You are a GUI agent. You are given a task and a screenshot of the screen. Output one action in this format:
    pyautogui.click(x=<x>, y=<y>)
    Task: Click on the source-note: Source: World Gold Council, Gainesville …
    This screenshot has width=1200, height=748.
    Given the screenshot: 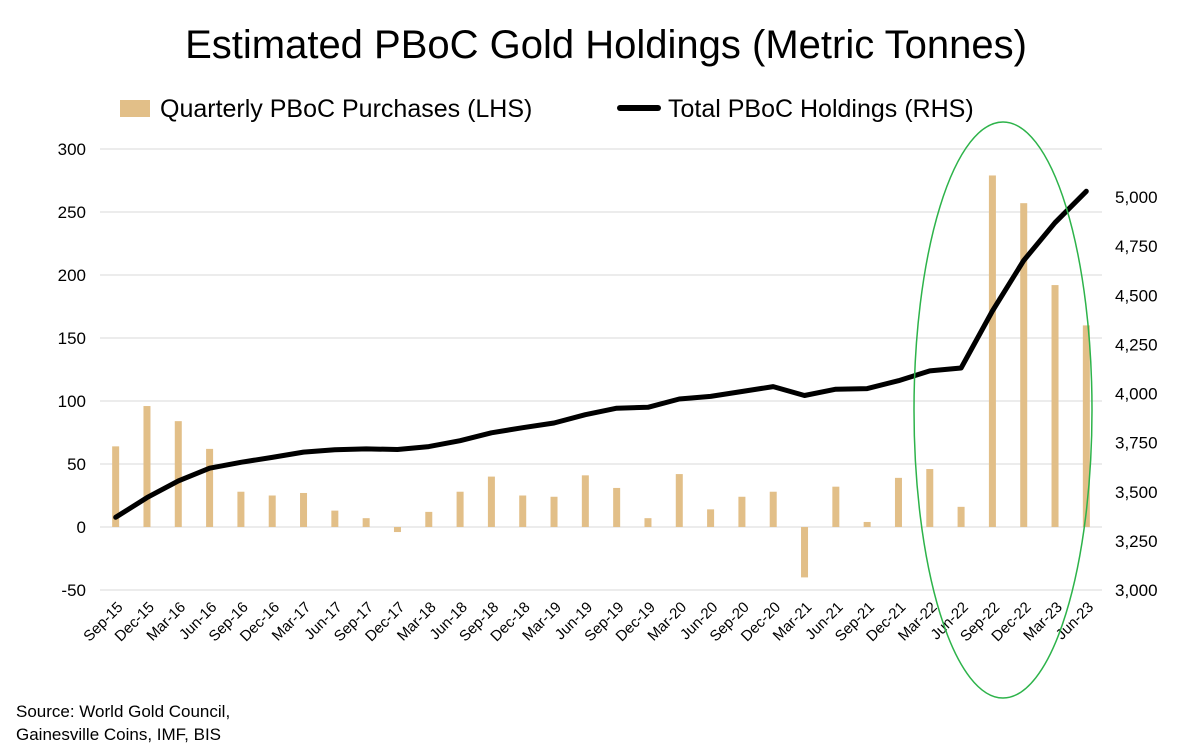 What is the action you would take?
    pyautogui.click(x=123, y=723)
    